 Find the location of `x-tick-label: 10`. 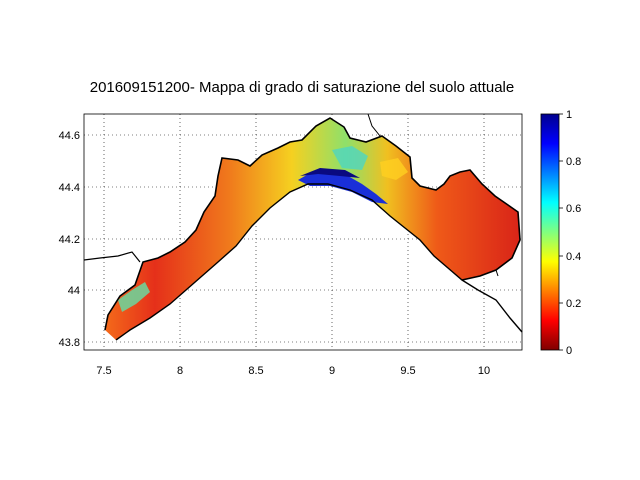

x-tick-label: 10 is located at coordinates (484, 371).